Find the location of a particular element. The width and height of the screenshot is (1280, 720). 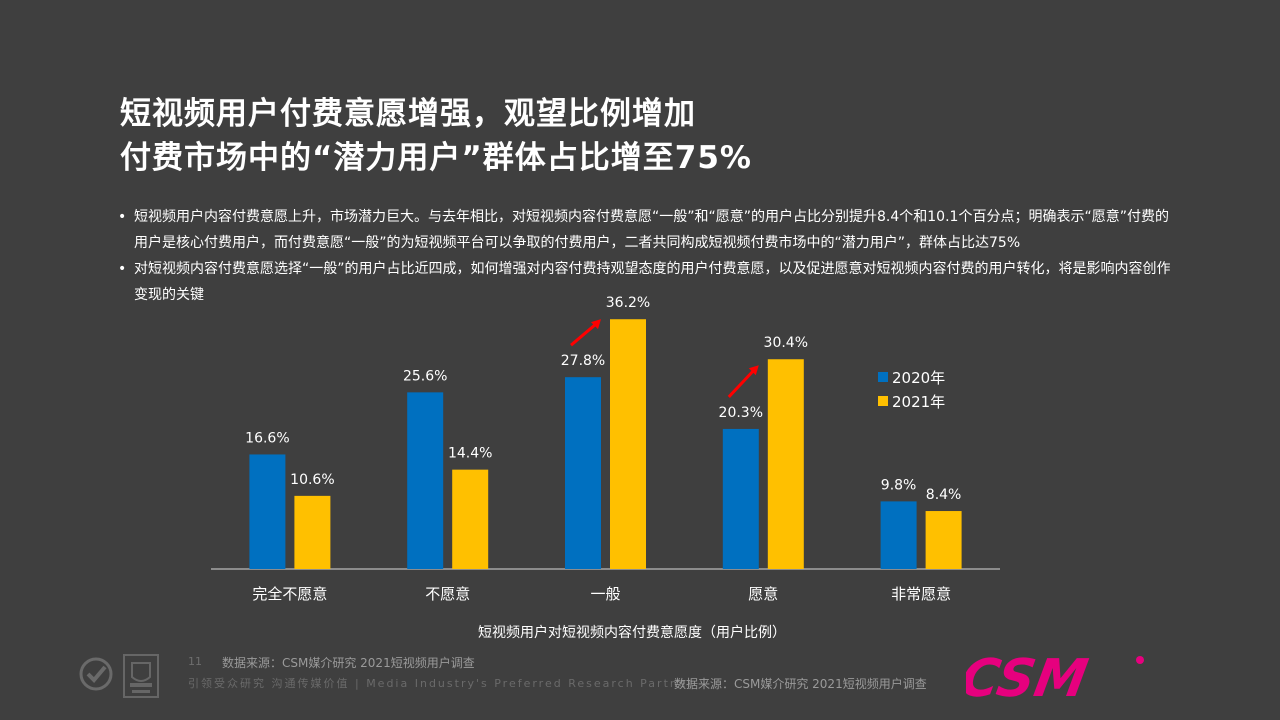

x-tick-label: 愿意 is located at coordinates (763, 594).